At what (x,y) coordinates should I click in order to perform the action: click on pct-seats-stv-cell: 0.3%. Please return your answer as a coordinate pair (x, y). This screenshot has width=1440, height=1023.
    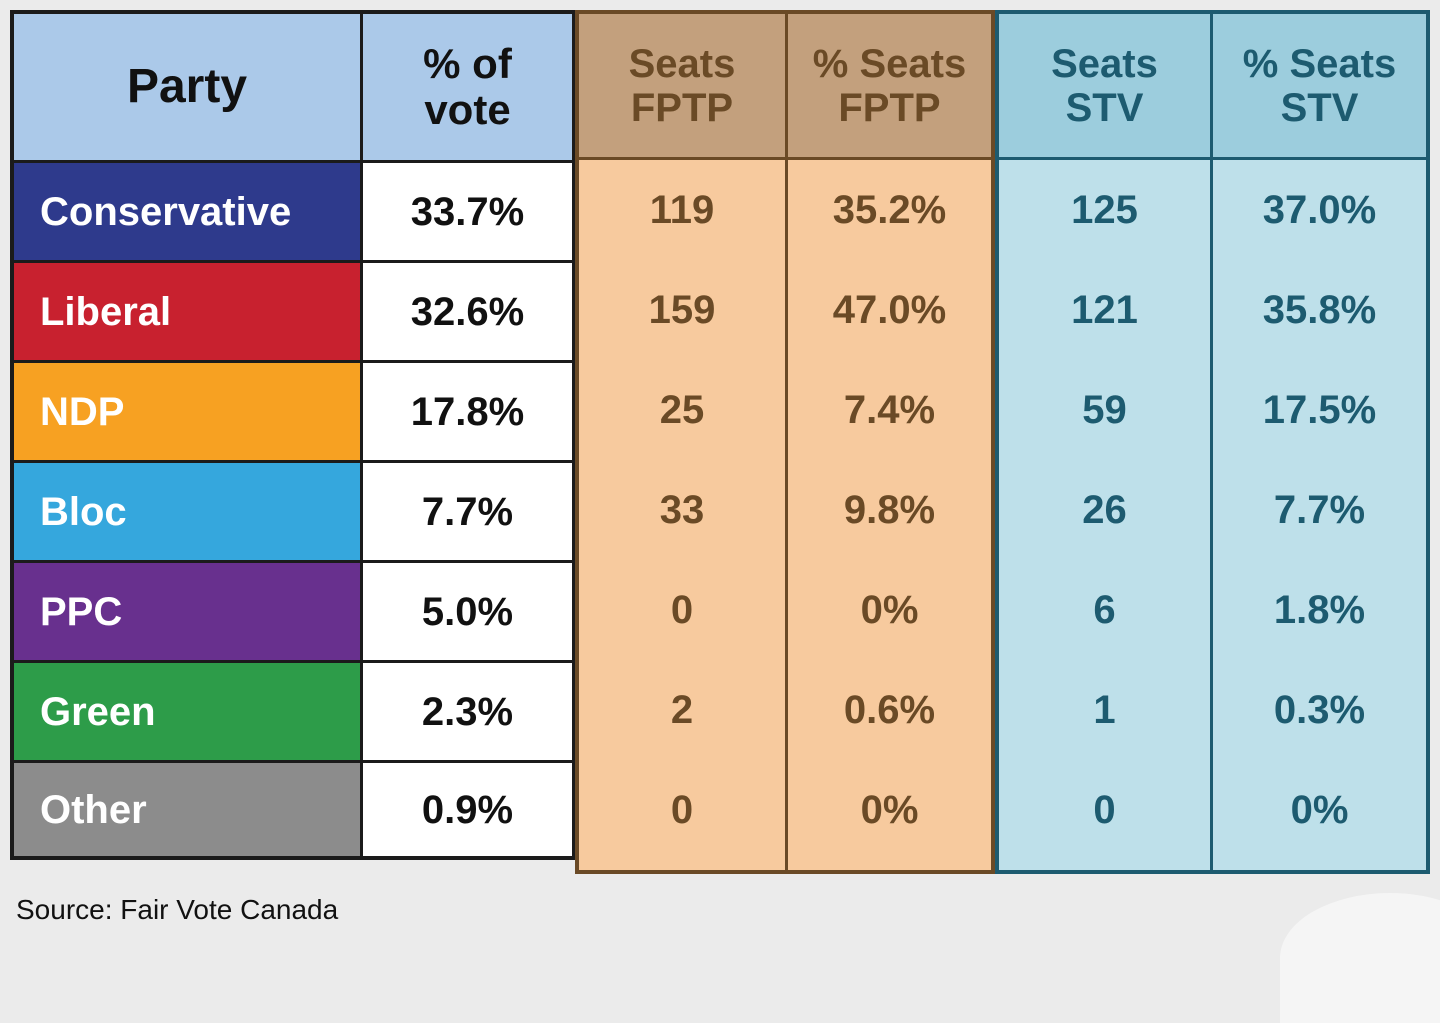
    Looking at the image, I should click on (1320, 710).